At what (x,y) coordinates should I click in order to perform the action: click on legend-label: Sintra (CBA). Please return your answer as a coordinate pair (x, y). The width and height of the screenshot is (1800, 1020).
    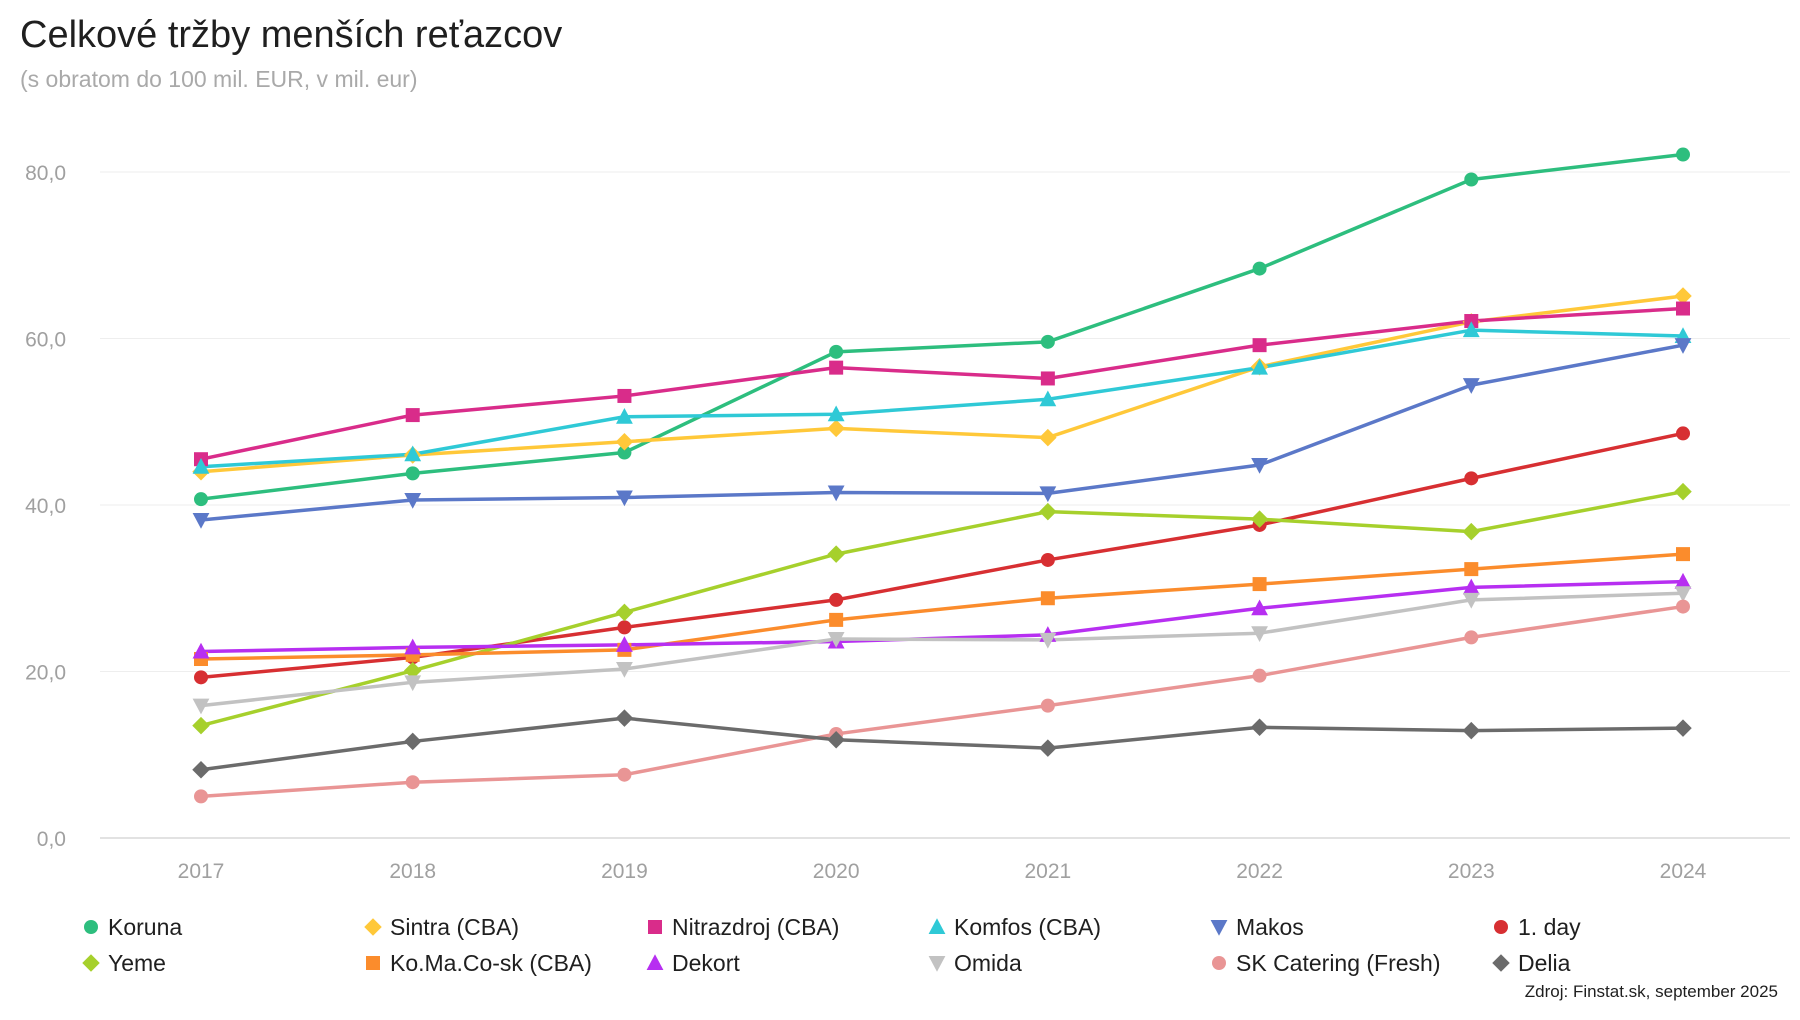
    Looking at the image, I should click on (455, 926).